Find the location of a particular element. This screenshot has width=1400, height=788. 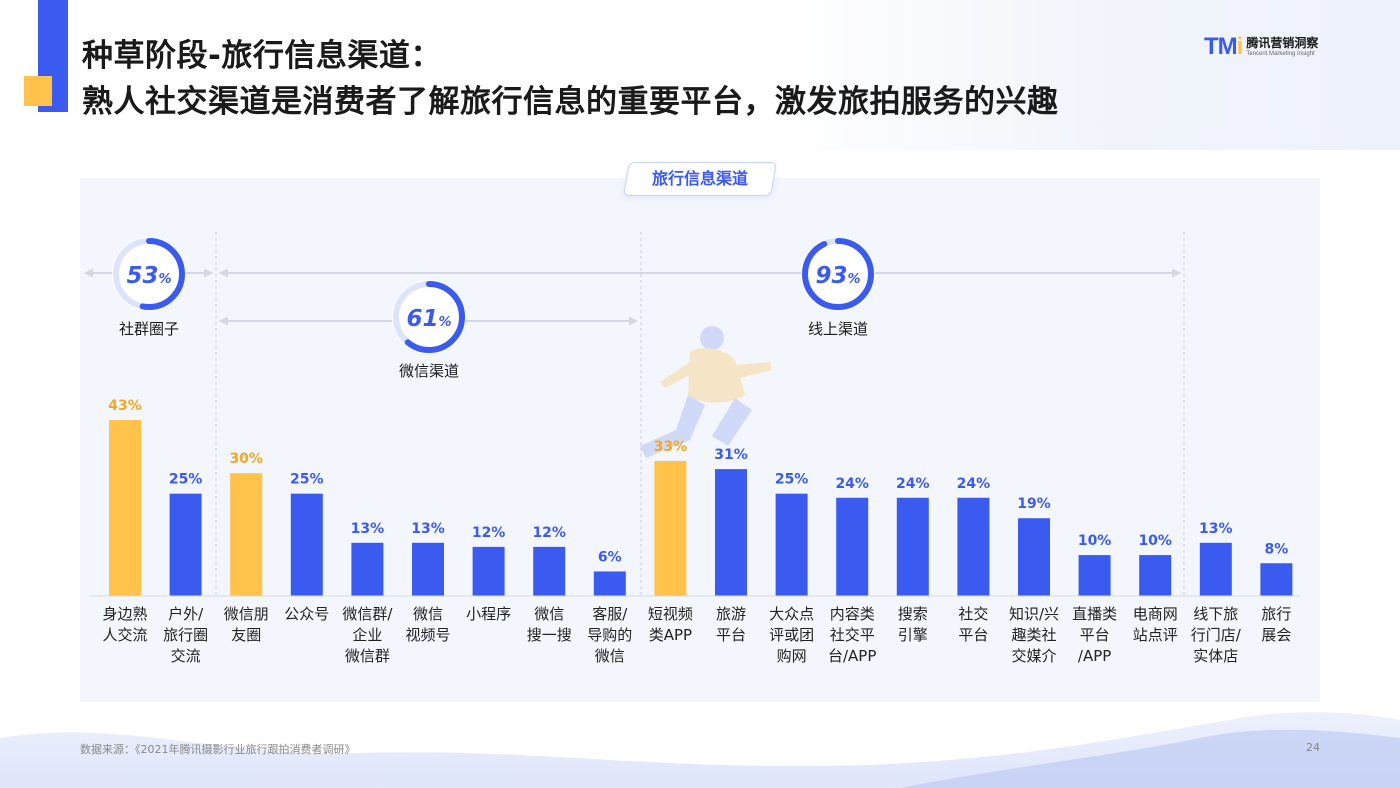

category-label: 户外/ is located at coordinates (186, 614).